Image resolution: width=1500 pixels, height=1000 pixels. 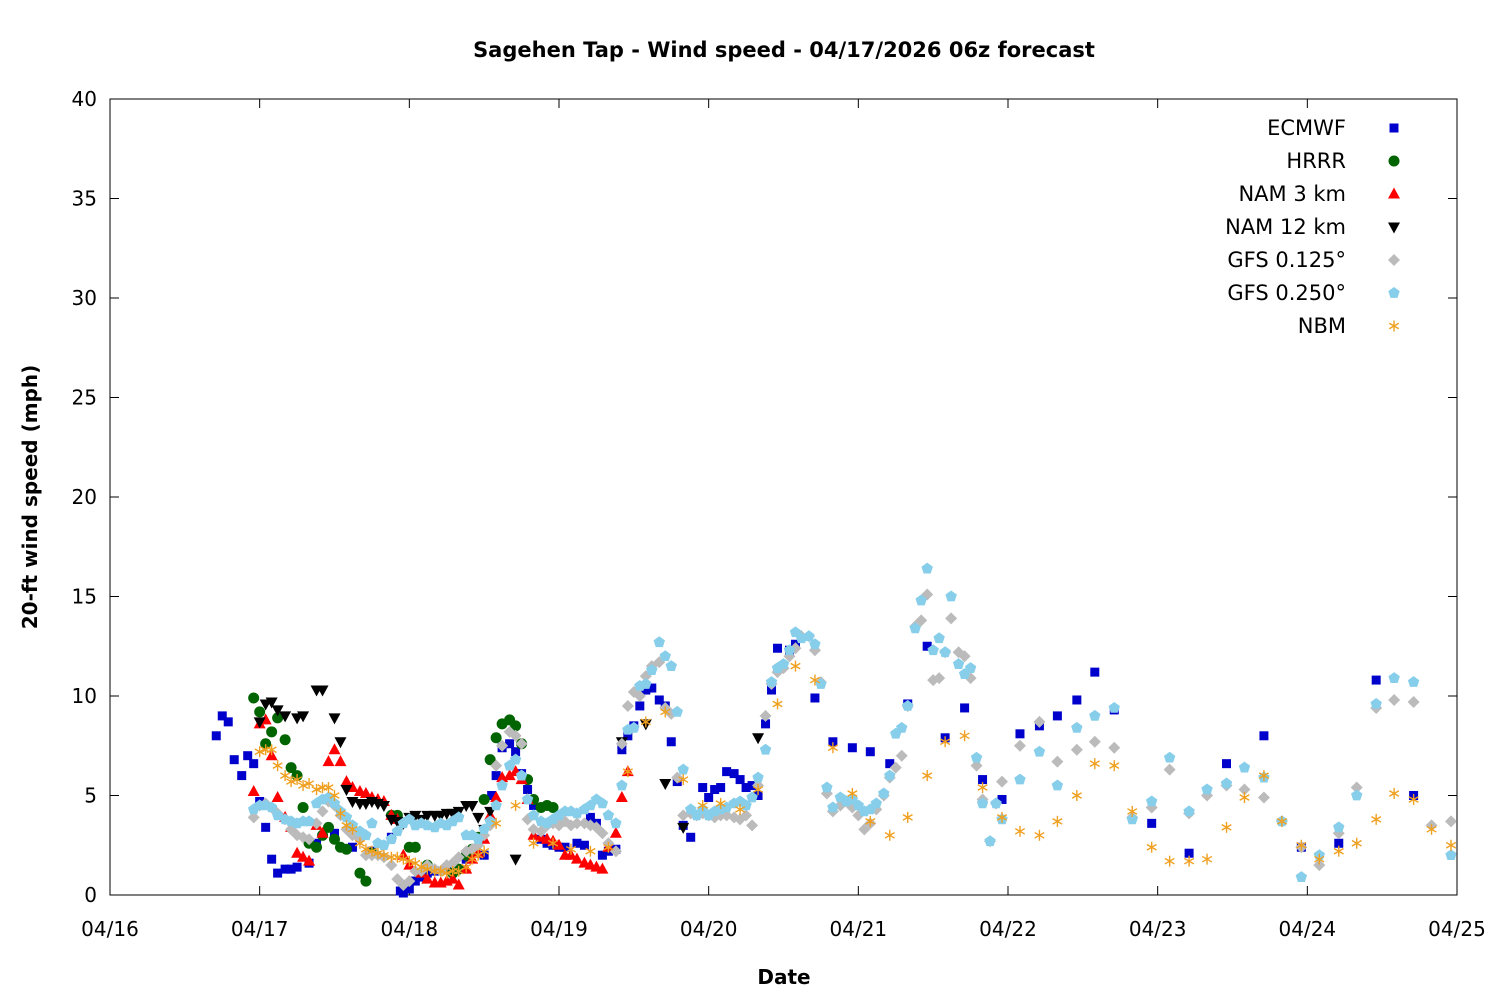 What do you see at coordinates (84, 99) in the screenshot?
I see `y-tick-label: 40` at bounding box center [84, 99].